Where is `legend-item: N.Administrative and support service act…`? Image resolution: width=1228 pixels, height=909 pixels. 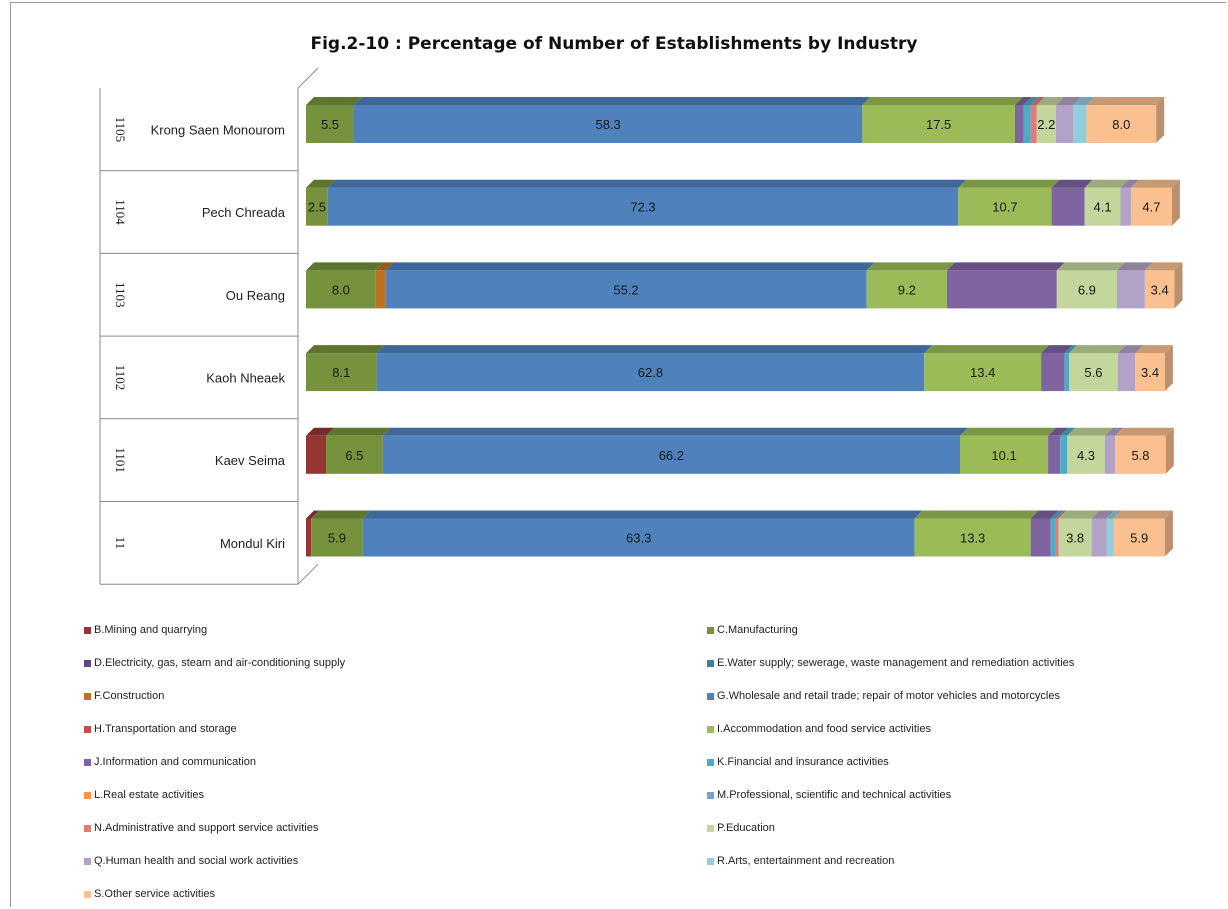
legend-item: N.Administrative and support service act… is located at coordinates (201, 828).